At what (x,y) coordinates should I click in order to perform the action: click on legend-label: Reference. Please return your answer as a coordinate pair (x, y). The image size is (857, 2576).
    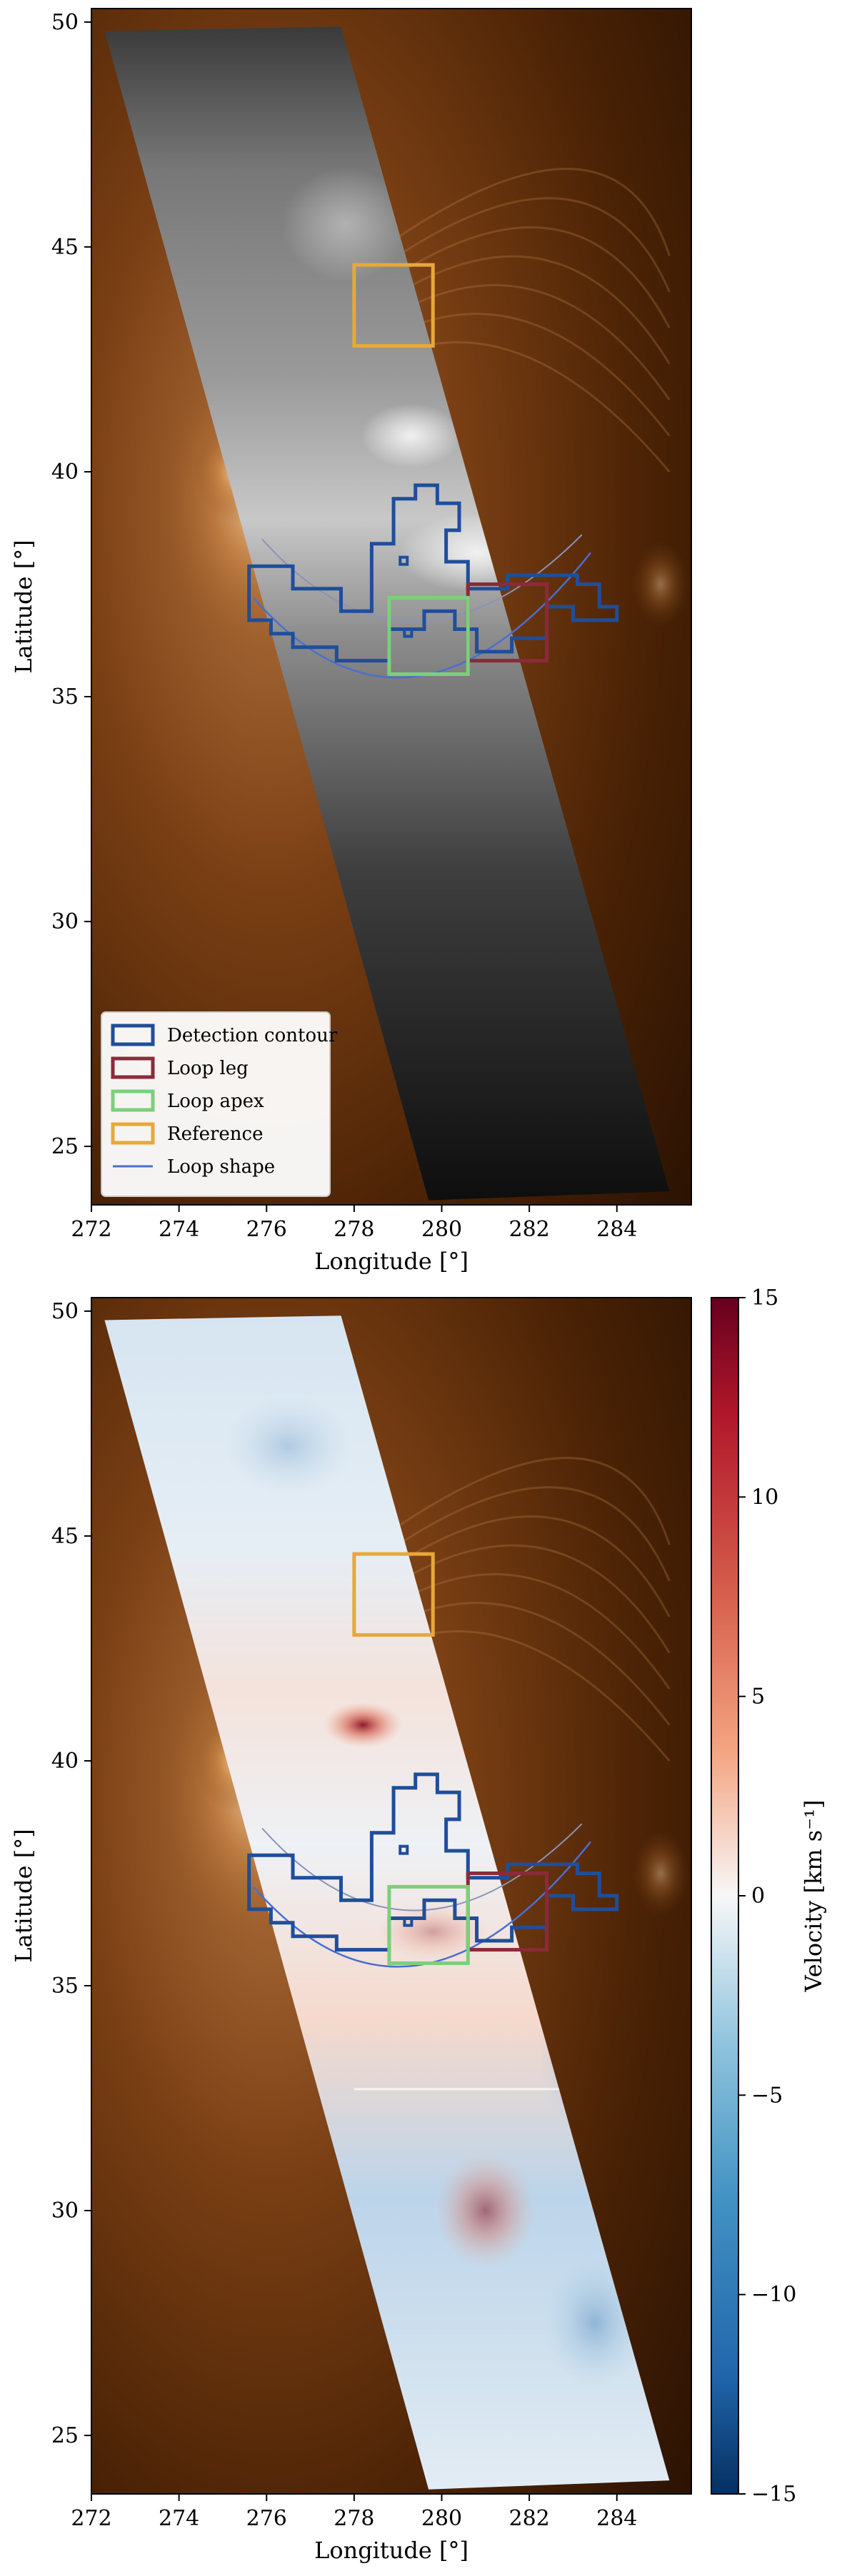
    Looking at the image, I should click on (215, 1134).